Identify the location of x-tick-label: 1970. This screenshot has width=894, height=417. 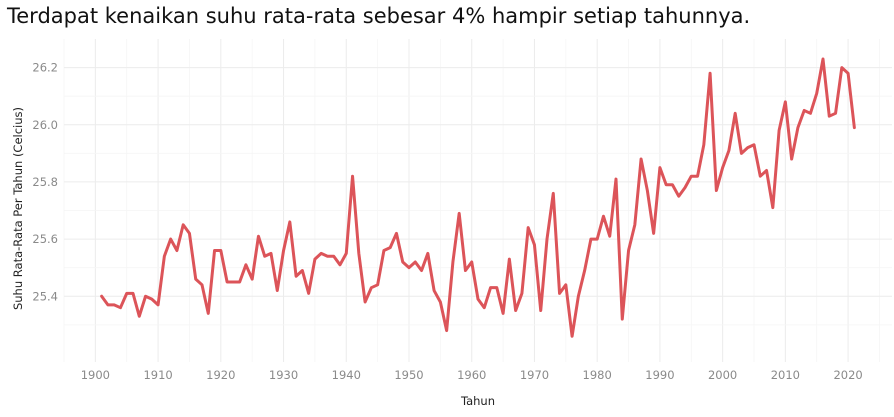
(534, 375).